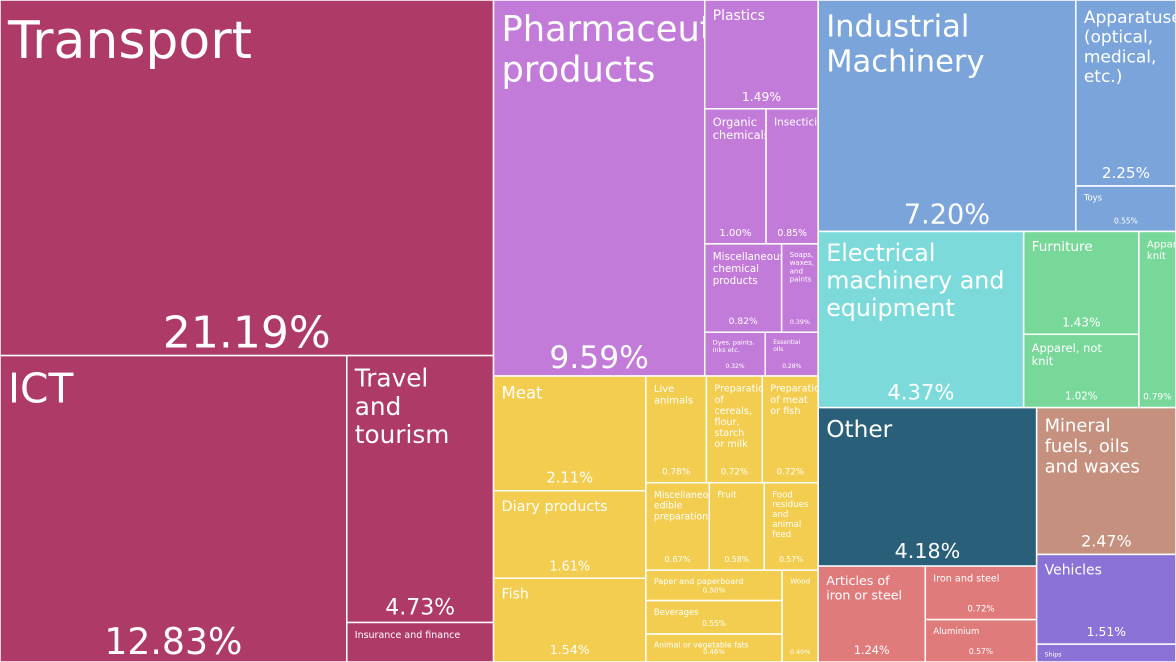  What do you see at coordinates (739, 16) in the screenshot?
I see `tile-label-line: Plastics` at bounding box center [739, 16].